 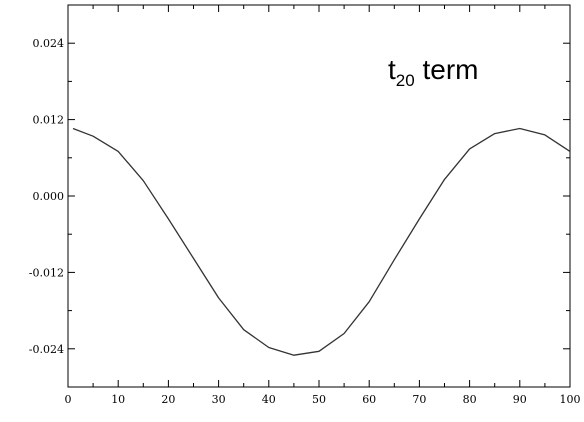 What do you see at coordinates (49, 196) in the screenshot?
I see `y-tick-label: 0.000` at bounding box center [49, 196].